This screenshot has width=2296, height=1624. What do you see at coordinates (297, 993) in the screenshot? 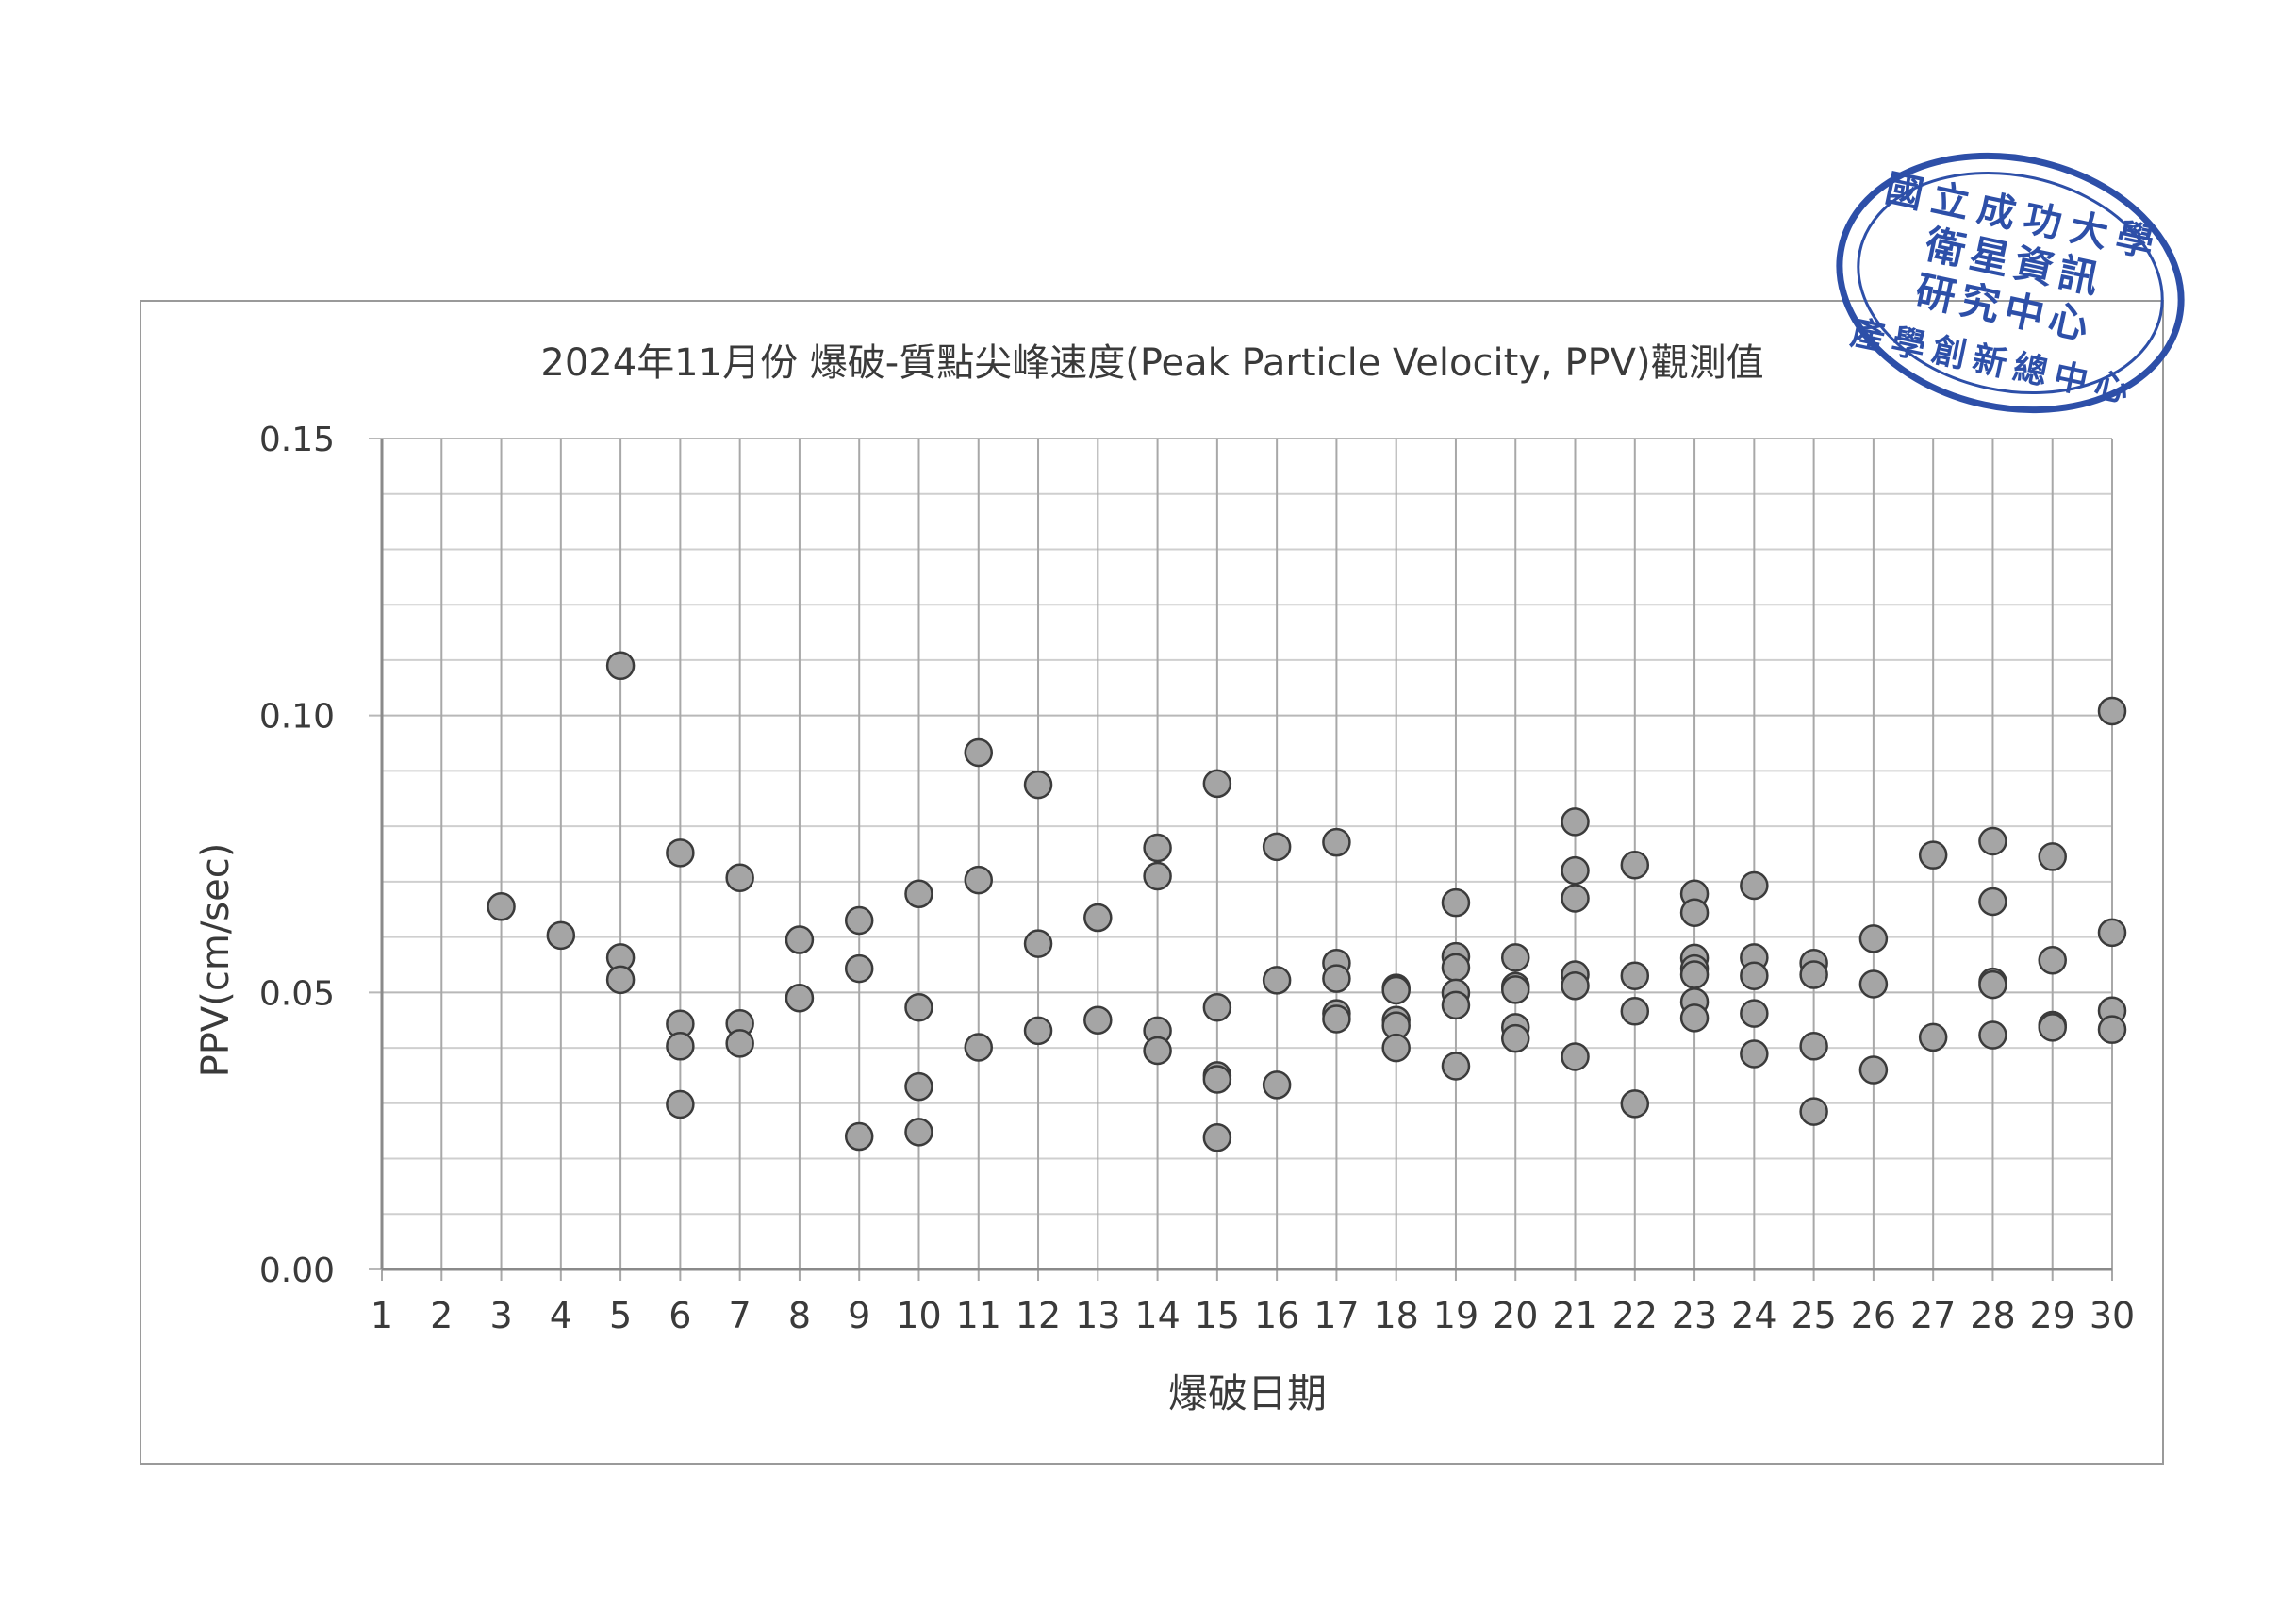
I see `y-tick-label: 0.05` at bounding box center [297, 993].